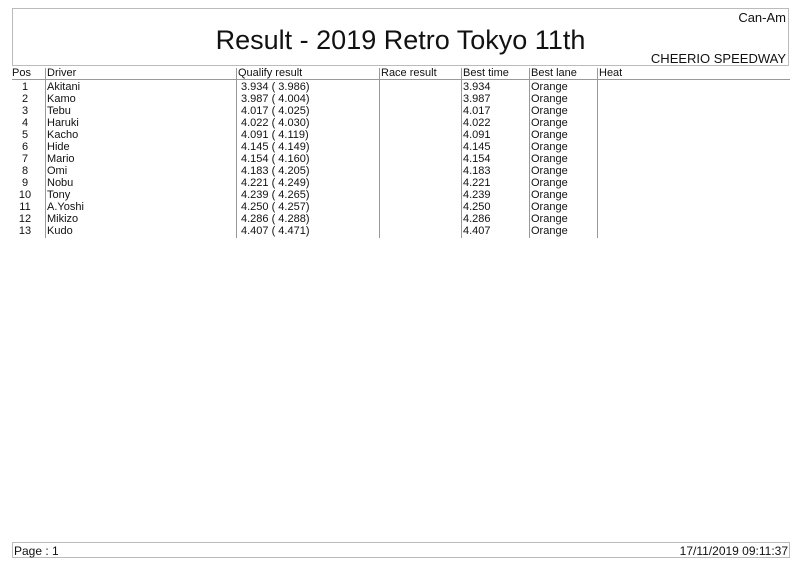 This screenshot has width=800, height=566. Describe the element at coordinates (59, 195) in the screenshot. I see `cell-driver: Tony` at that location.